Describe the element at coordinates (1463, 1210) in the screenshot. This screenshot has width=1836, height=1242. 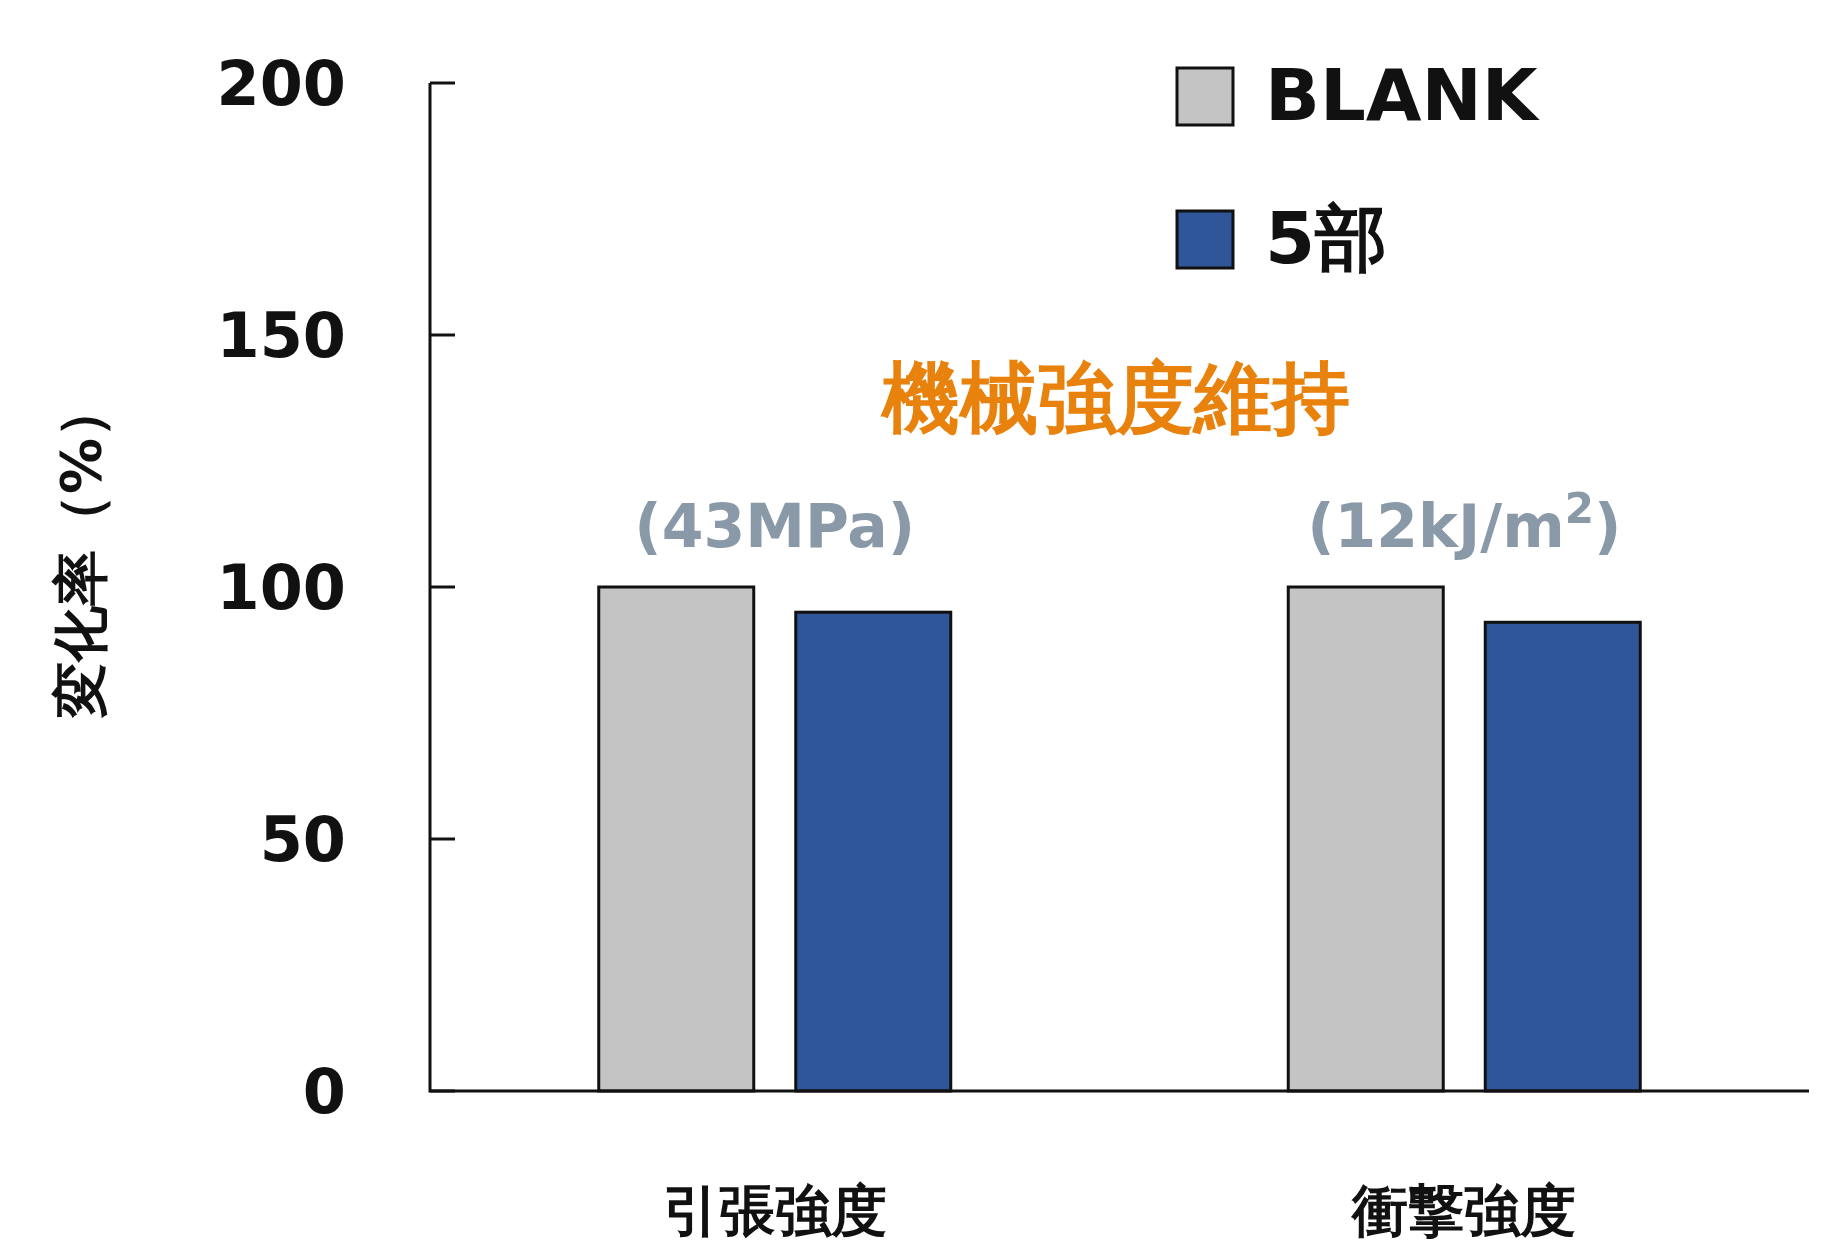
I see `x-tick-label: 衝撃強度` at that location.